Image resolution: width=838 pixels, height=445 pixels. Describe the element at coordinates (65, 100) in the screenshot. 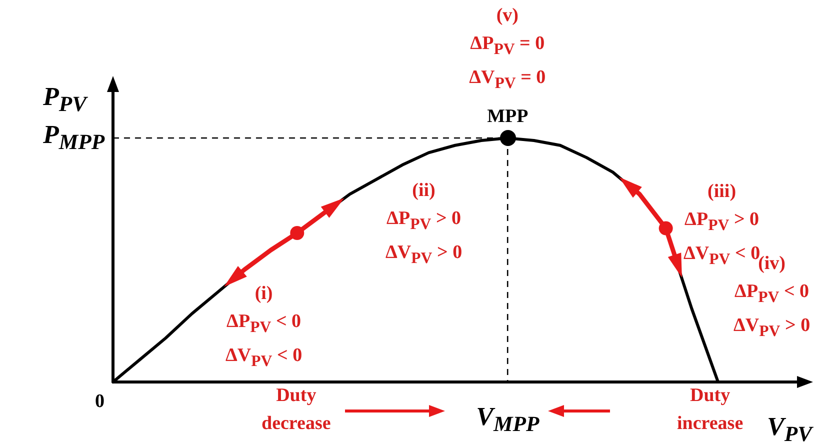

I see `y-axis-title: P$_{PV}$` at that location.